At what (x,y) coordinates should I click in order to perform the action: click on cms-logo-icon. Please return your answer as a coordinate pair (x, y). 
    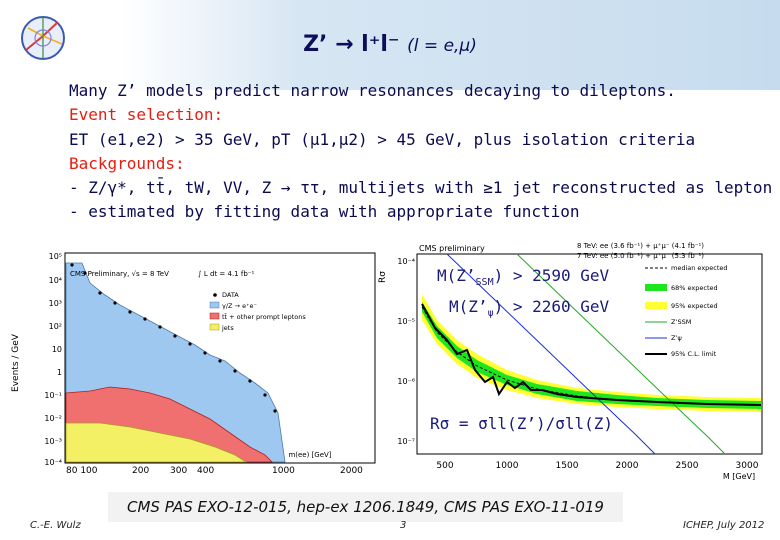
    Looking at the image, I should click on (43, 38).